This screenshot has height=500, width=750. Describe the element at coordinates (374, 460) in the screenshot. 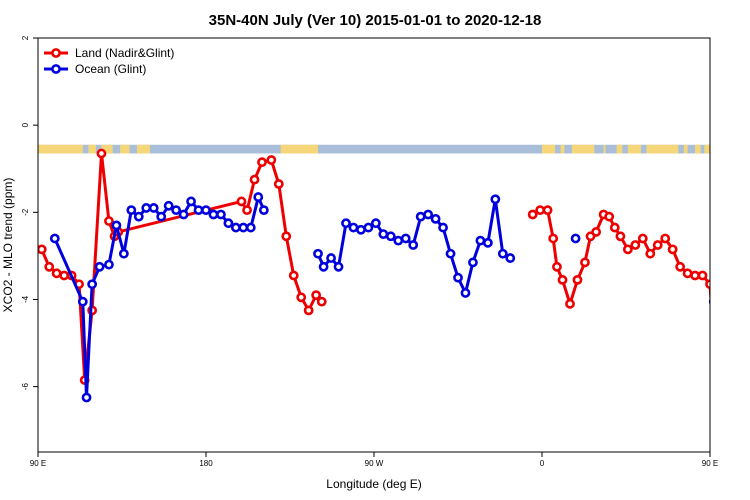

I see `x-axis: 90 E 180 90 W 0 90 E` at that location.